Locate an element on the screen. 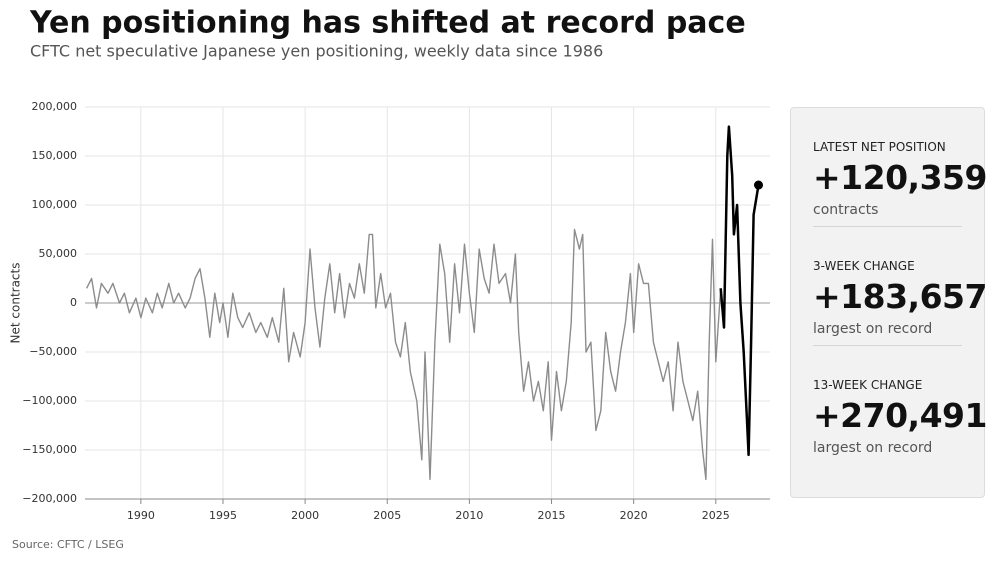 The width and height of the screenshot is (1000, 563). y-axis-label: Net contracts is located at coordinates (16, 303).